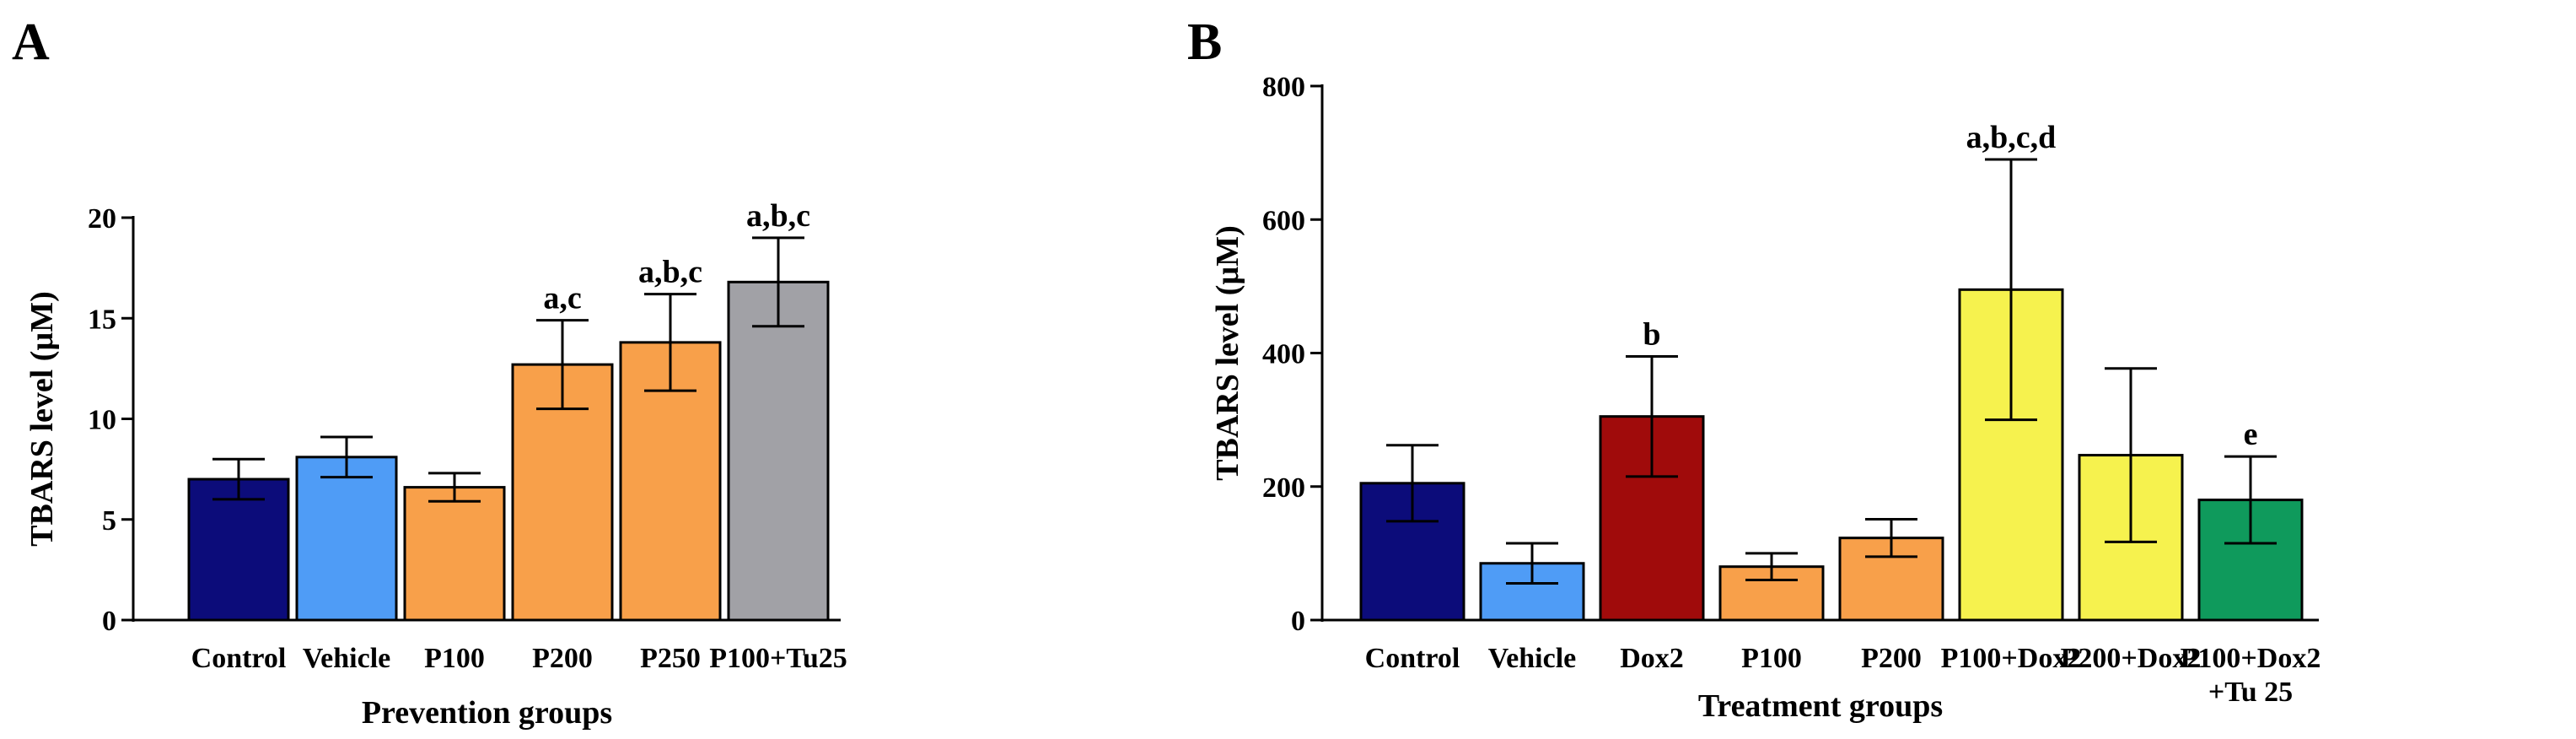 Image resolution: width=2576 pixels, height=739 pixels. What do you see at coordinates (670, 272) in the screenshot?
I see `significance-label-a-5: a,b,c` at bounding box center [670, 272].